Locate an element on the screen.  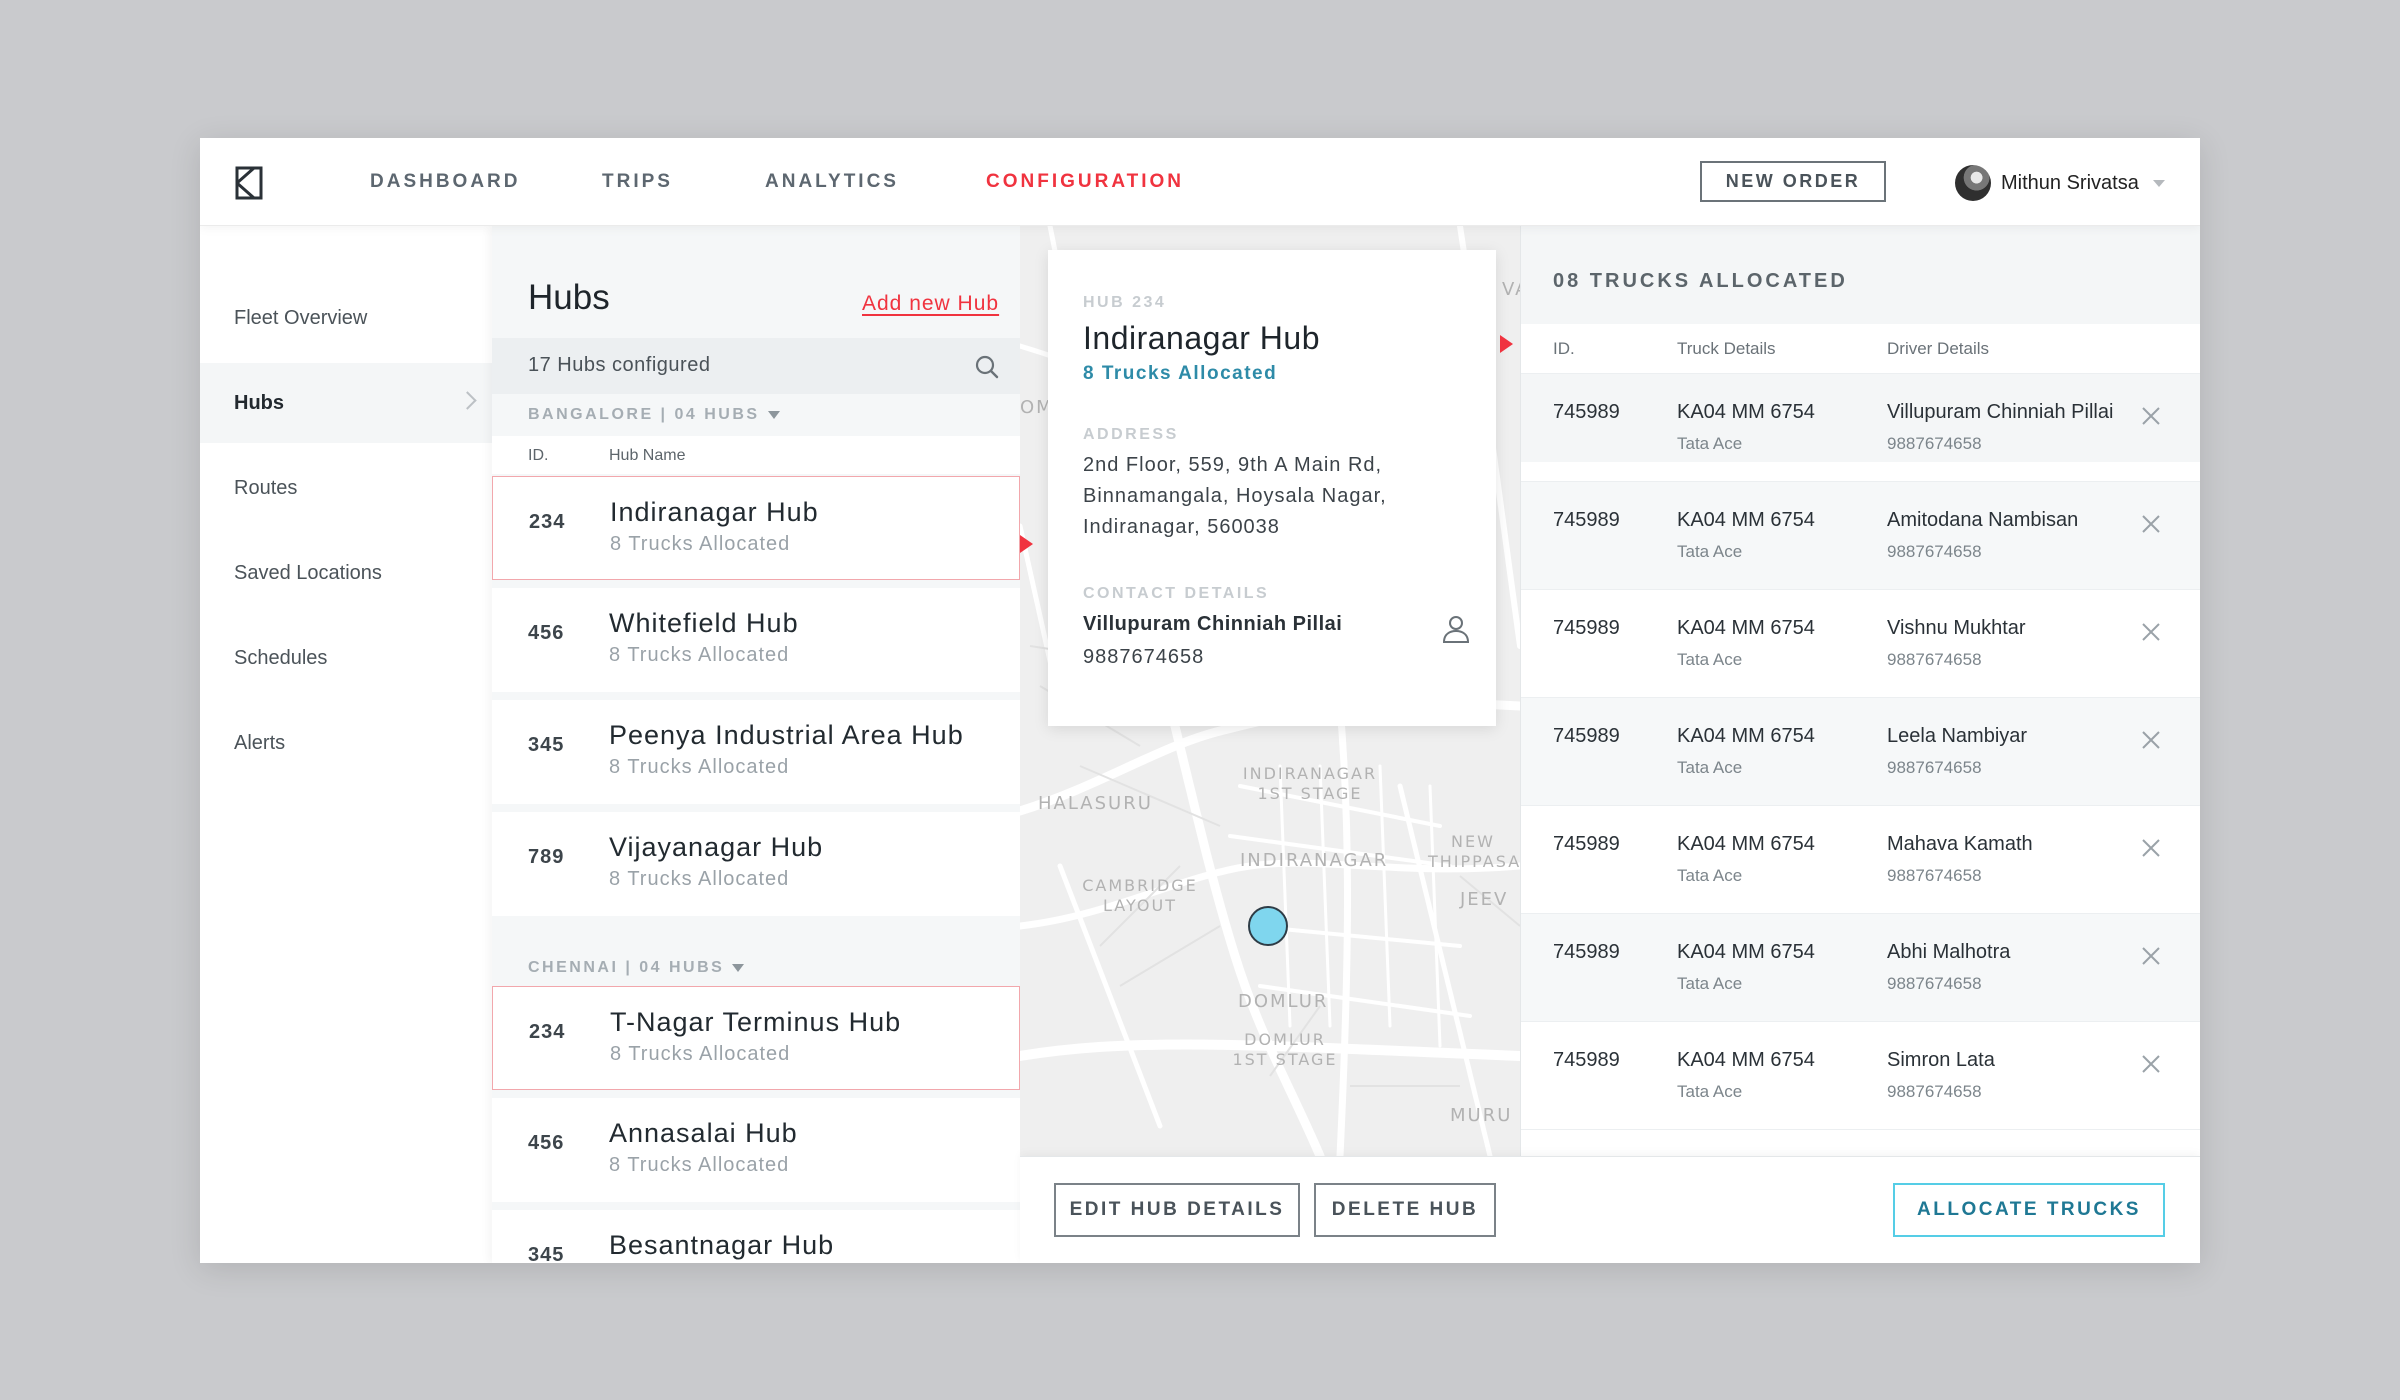
chevron-down-icon is located at coordinates (773, 414).